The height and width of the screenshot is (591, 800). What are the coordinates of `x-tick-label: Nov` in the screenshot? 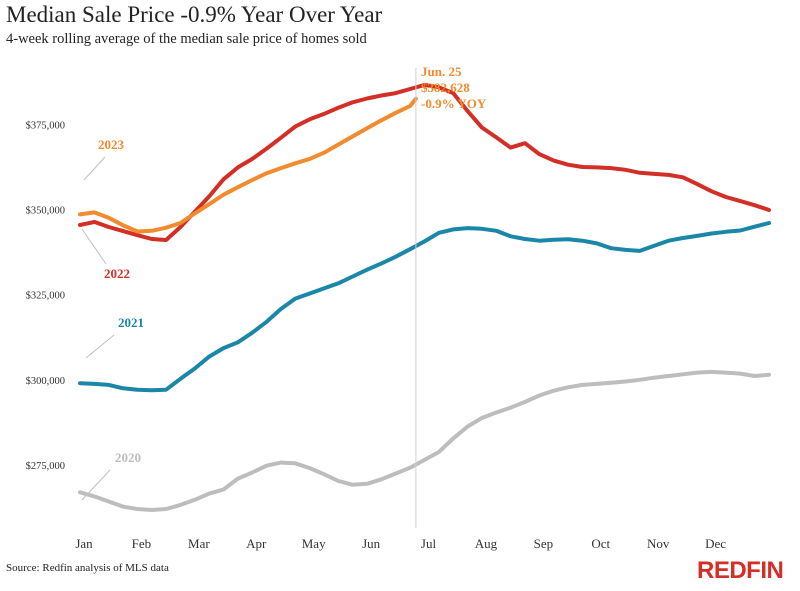 It's located at (658, 543).